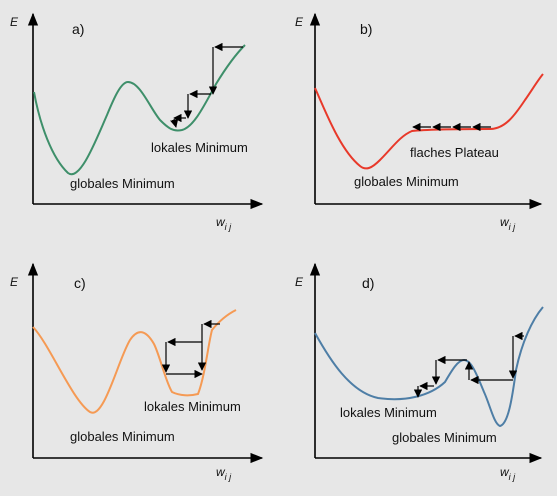  What do you see at coordinates (80, 283) in the screenshot?
I see `panel-letter: c)` at bounding box center [80, 283].